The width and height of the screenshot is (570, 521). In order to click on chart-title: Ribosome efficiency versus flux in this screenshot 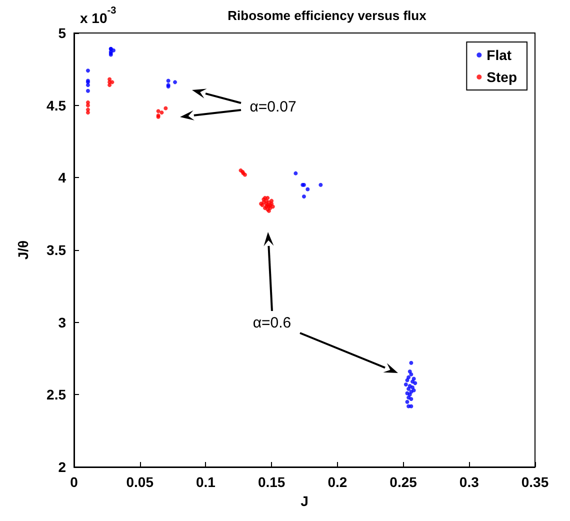, I will do `click(328, 15)`.